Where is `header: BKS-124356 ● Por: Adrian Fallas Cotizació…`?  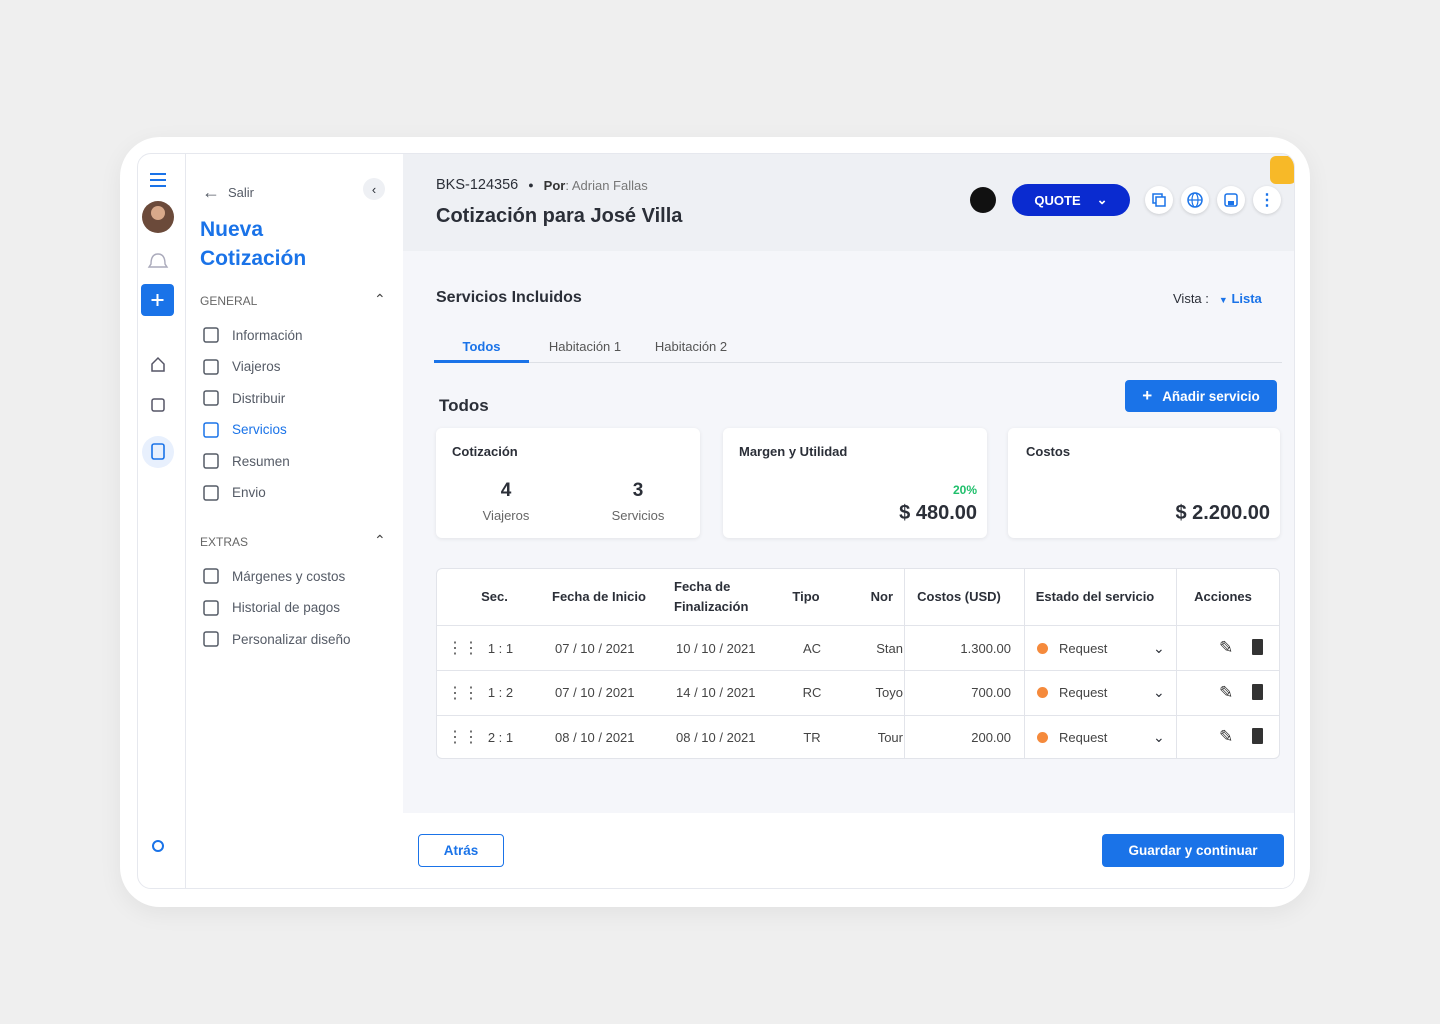
header: BKS-124356 ● Por: Adrian Fallas Cotizació… is located at coordinates (848, 202).